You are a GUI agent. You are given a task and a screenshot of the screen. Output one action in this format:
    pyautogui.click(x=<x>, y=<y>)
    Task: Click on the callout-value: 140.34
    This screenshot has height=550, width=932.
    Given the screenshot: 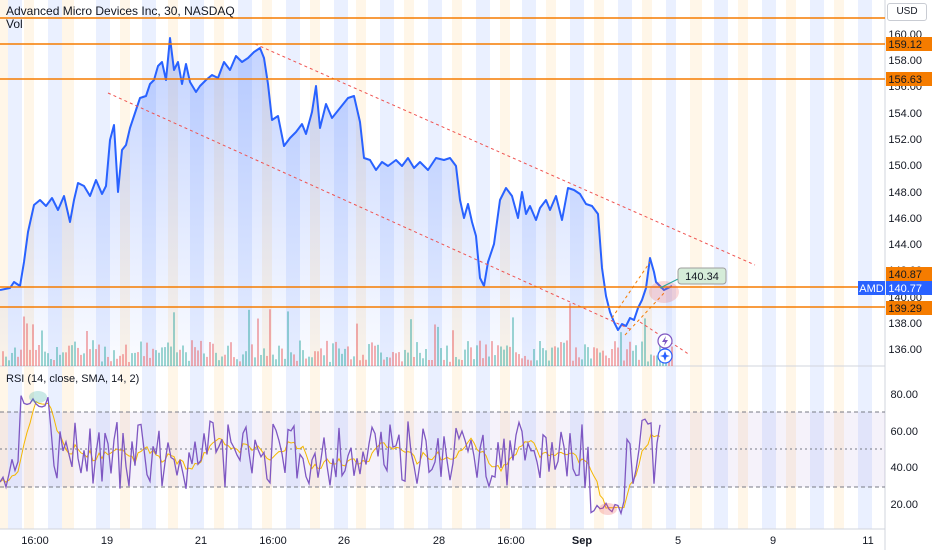 What is the action you would take?
    pyautogui.click(x=702, y=277)
    